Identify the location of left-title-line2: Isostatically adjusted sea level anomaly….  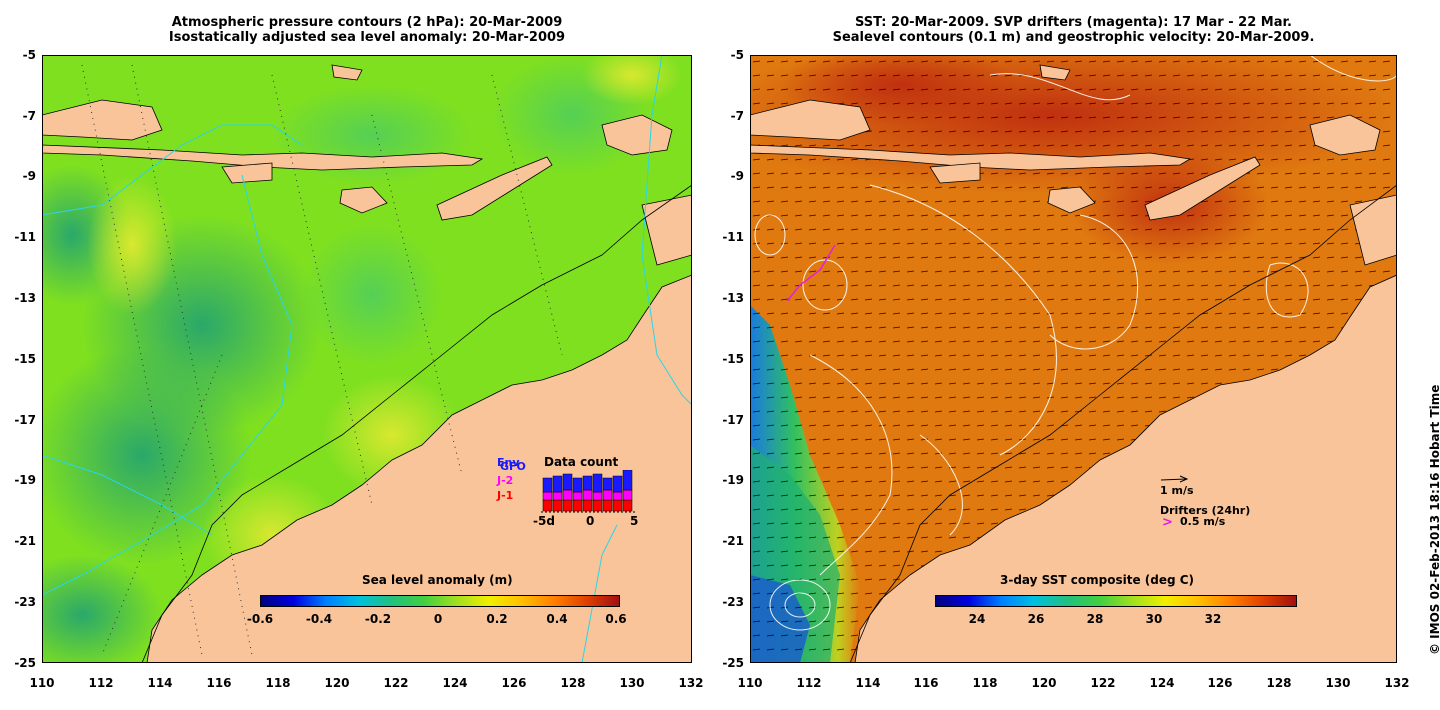
(367, 37).